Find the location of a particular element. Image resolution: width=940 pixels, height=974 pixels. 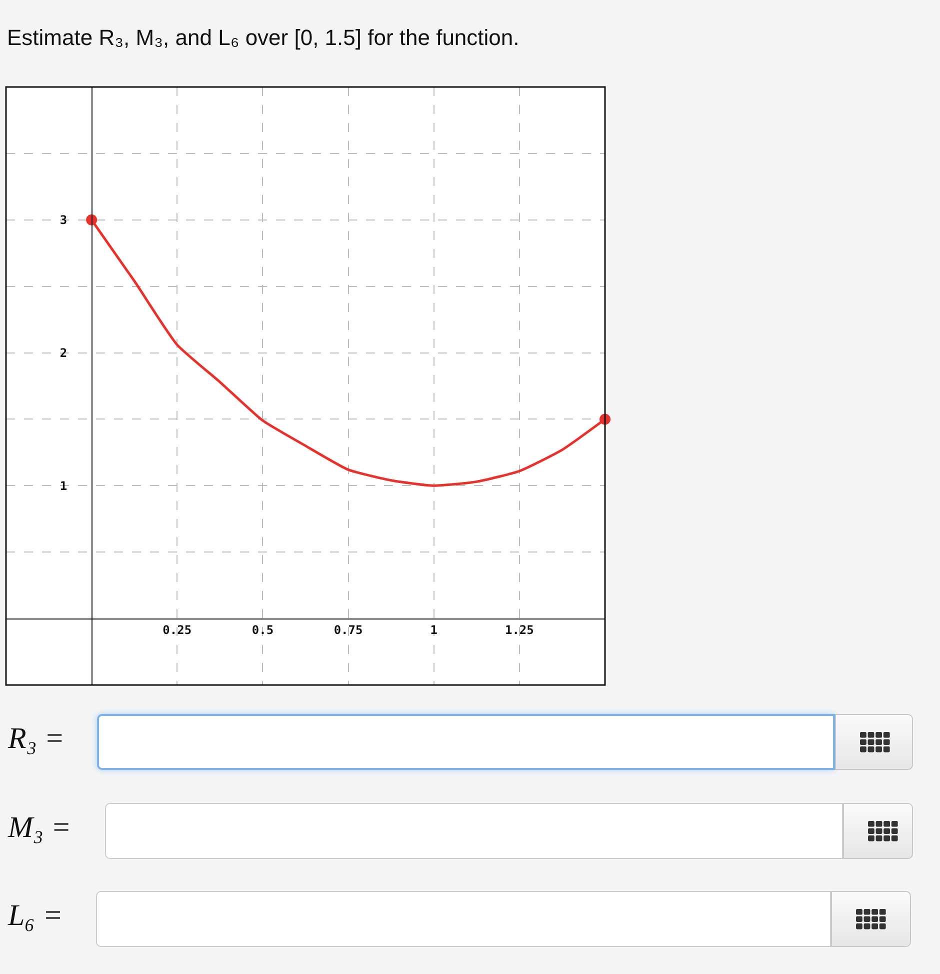

chart-title: Estimate R₃, M₃, and L₆ over [0, 1.5] for the function. is located at coordinates (263, 38).